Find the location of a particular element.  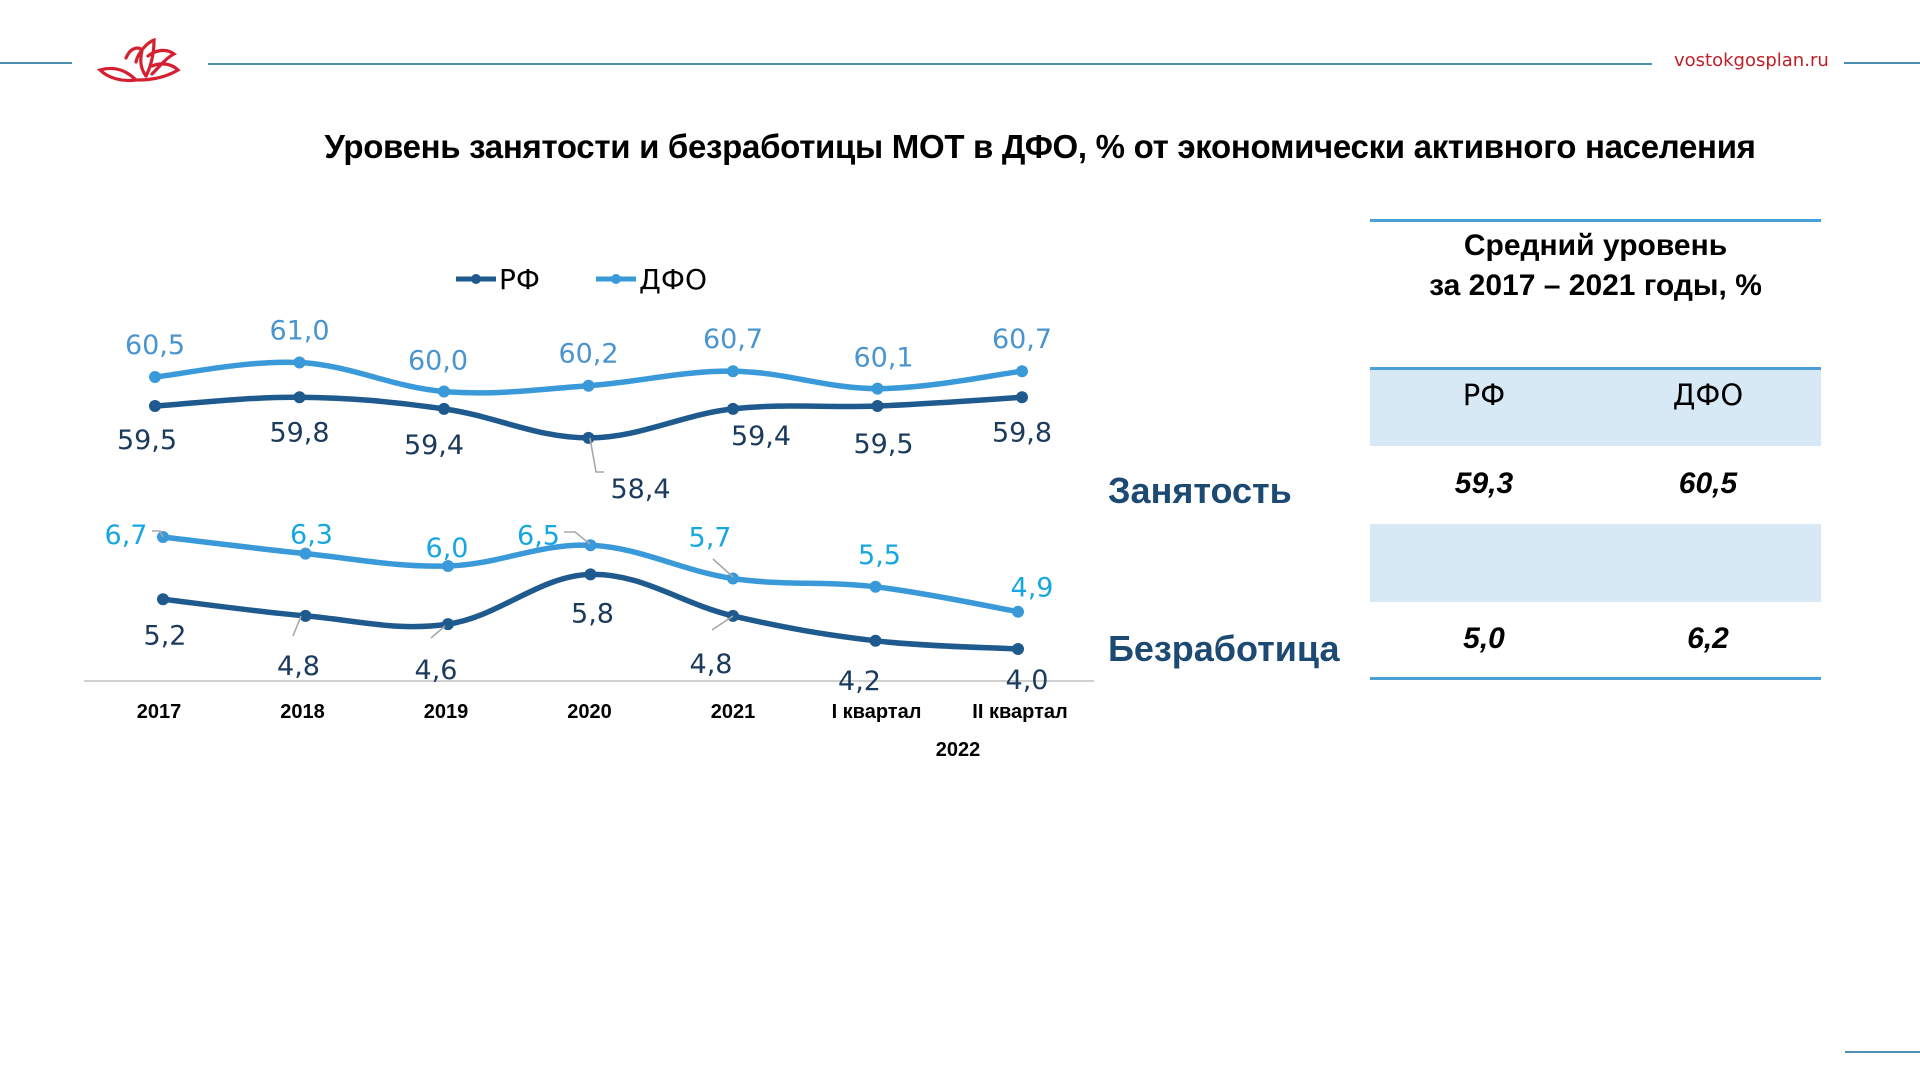

unemployment-rf-data-label: 5,2 is located at coordinates (165, 635).